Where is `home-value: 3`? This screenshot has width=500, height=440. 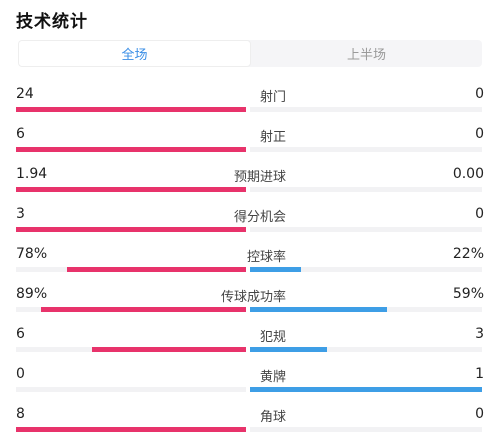
home-value: 3 is located at coordinates (20, 214).